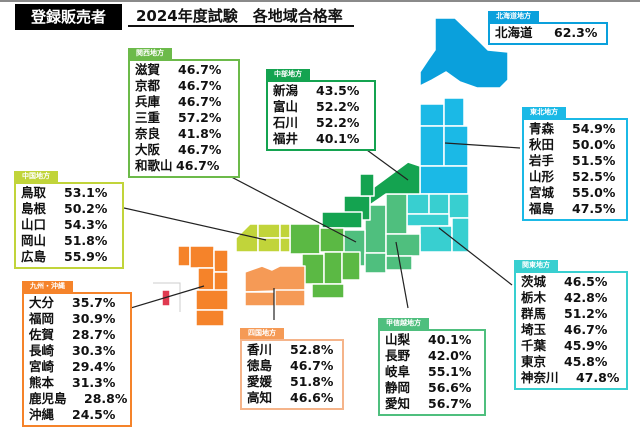 This screenshot has height=438, width=640. I want to click on prefecture-name: 福島, so click(542, 208).